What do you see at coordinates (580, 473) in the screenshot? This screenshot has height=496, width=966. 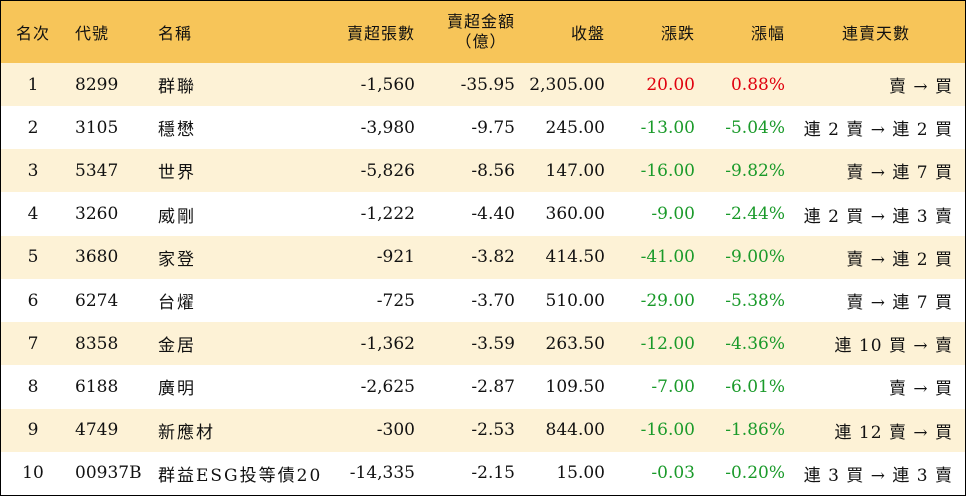 I see `row-close: 15.00` at bounding box center [580, 473].